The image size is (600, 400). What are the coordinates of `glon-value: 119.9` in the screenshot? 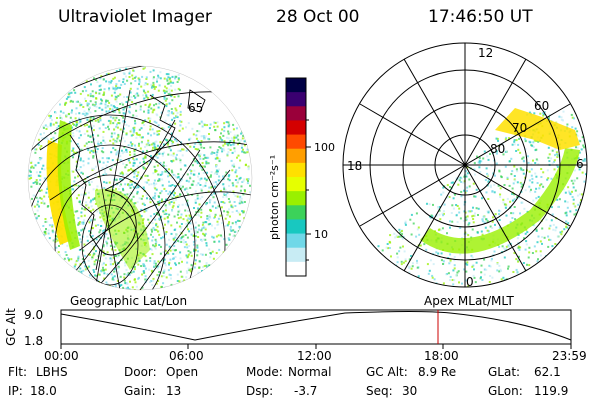 It's located at (551, 391).